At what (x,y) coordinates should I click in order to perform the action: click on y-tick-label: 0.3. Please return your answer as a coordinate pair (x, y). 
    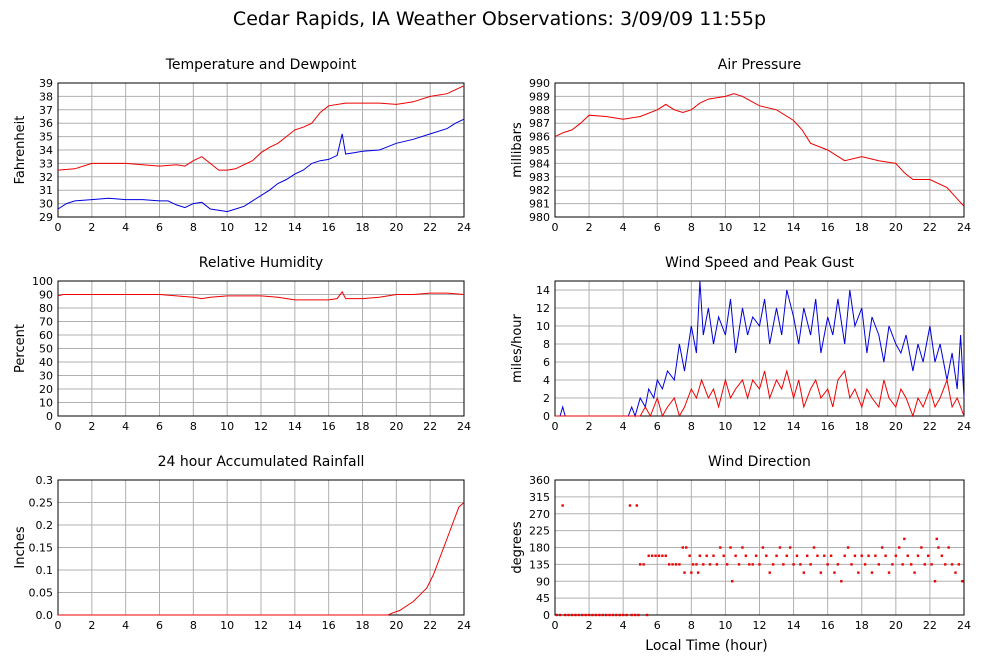
    Looking at the image, I should click on (45, 480).